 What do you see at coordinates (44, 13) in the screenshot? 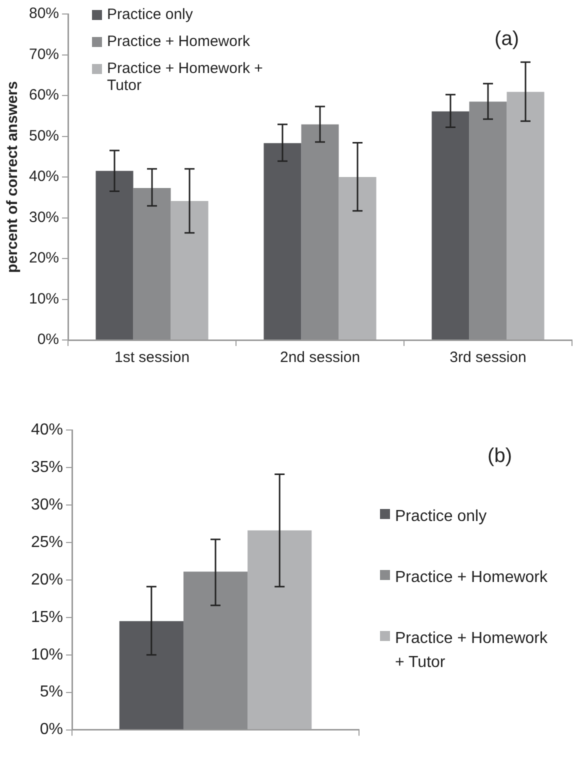
I see `y-tick-label: 80%` at bounding box center [44, 13].